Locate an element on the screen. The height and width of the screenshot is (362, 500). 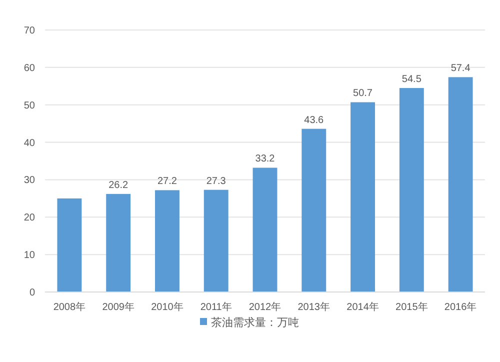
y-tick-label: 40 is located at coordinates (30, 143).